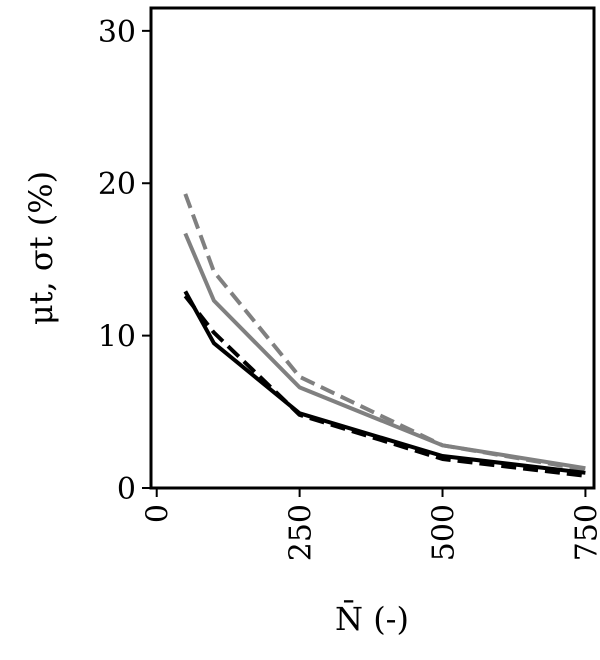 This screenshot has width=600, height=660. I want to click on x-axis-label: N̄ (-), so click(372, 619).